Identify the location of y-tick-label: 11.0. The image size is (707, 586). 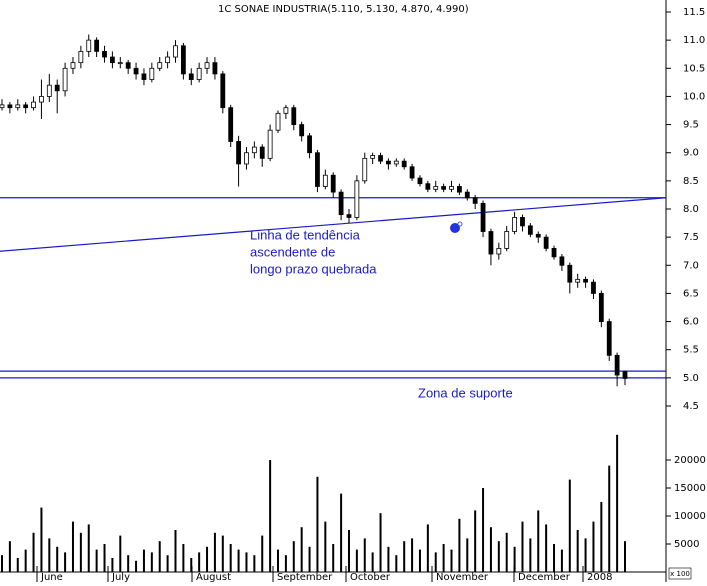
(694, 40).